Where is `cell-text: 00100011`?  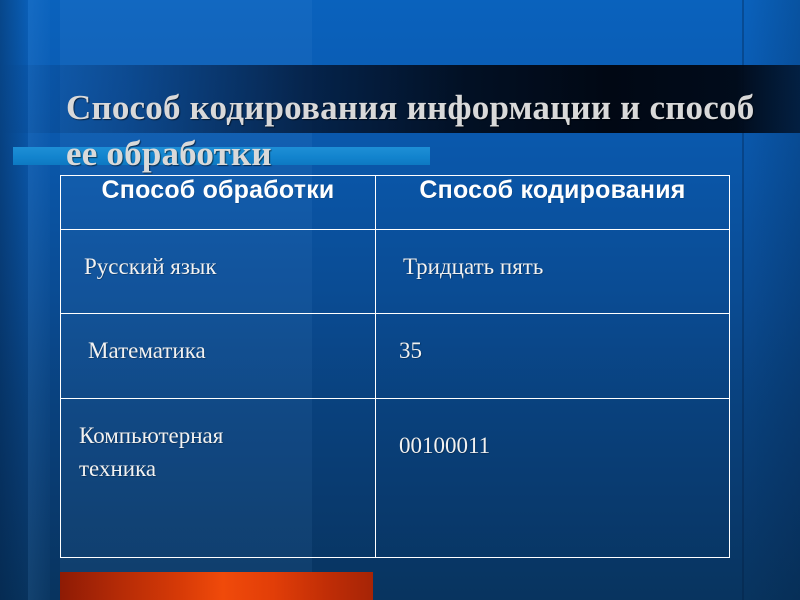 cell-text: 00100011 is located at coordinates (445, 445).